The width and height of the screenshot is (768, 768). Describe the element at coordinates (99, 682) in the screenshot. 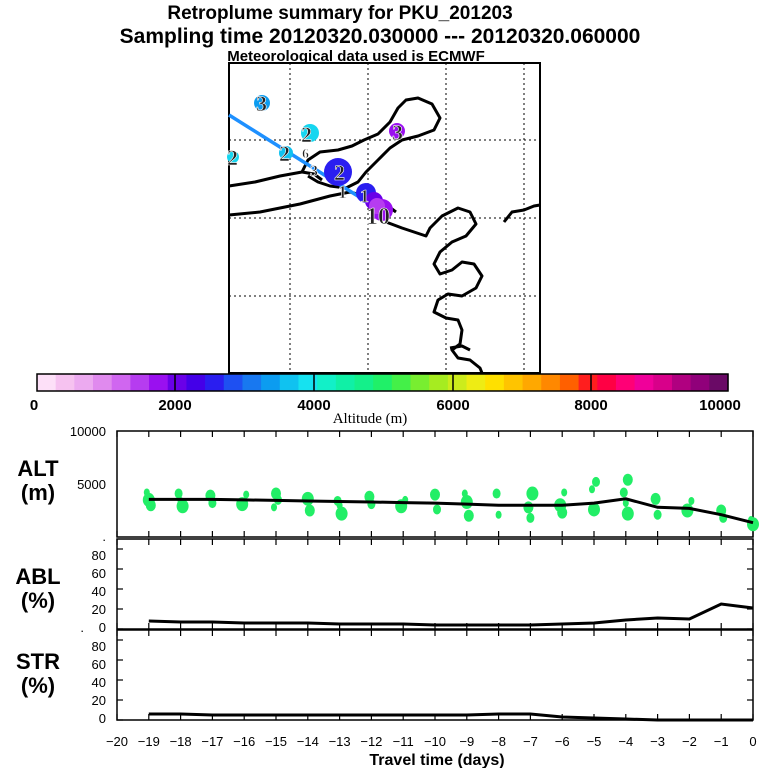

I see `str-ytick-label: 40` at that location.